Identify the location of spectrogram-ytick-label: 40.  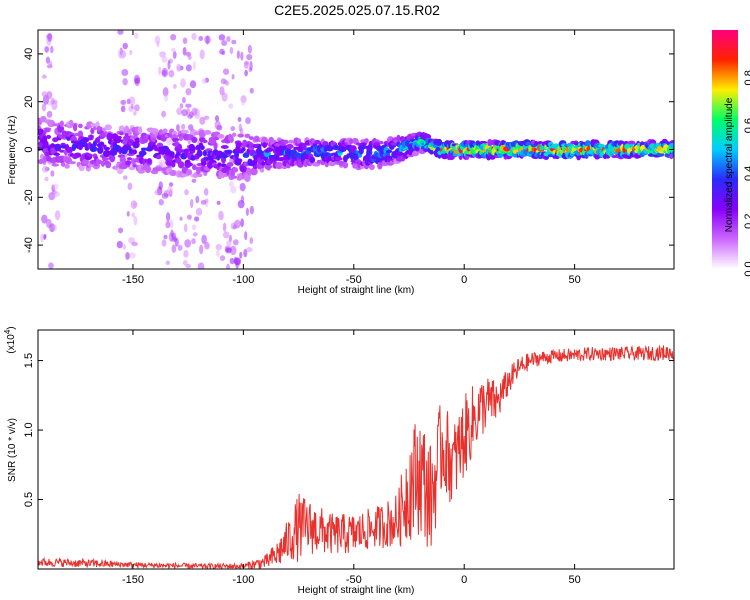
(29, 54).